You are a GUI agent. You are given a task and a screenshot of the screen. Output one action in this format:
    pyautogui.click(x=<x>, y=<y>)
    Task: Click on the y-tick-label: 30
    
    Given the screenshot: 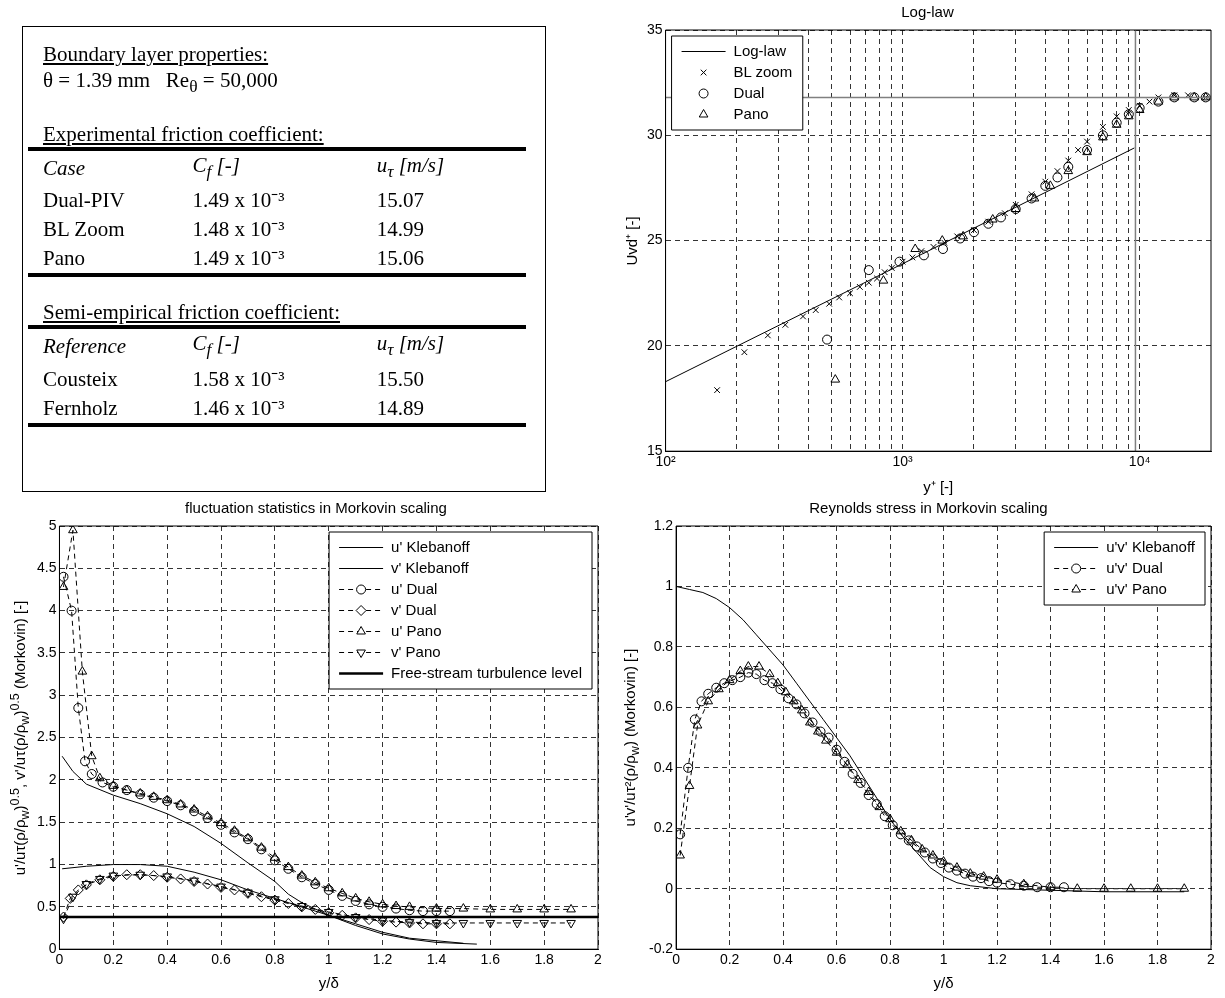 What is the action you would take?
    pyautogui.click(x=654, y=134)
    